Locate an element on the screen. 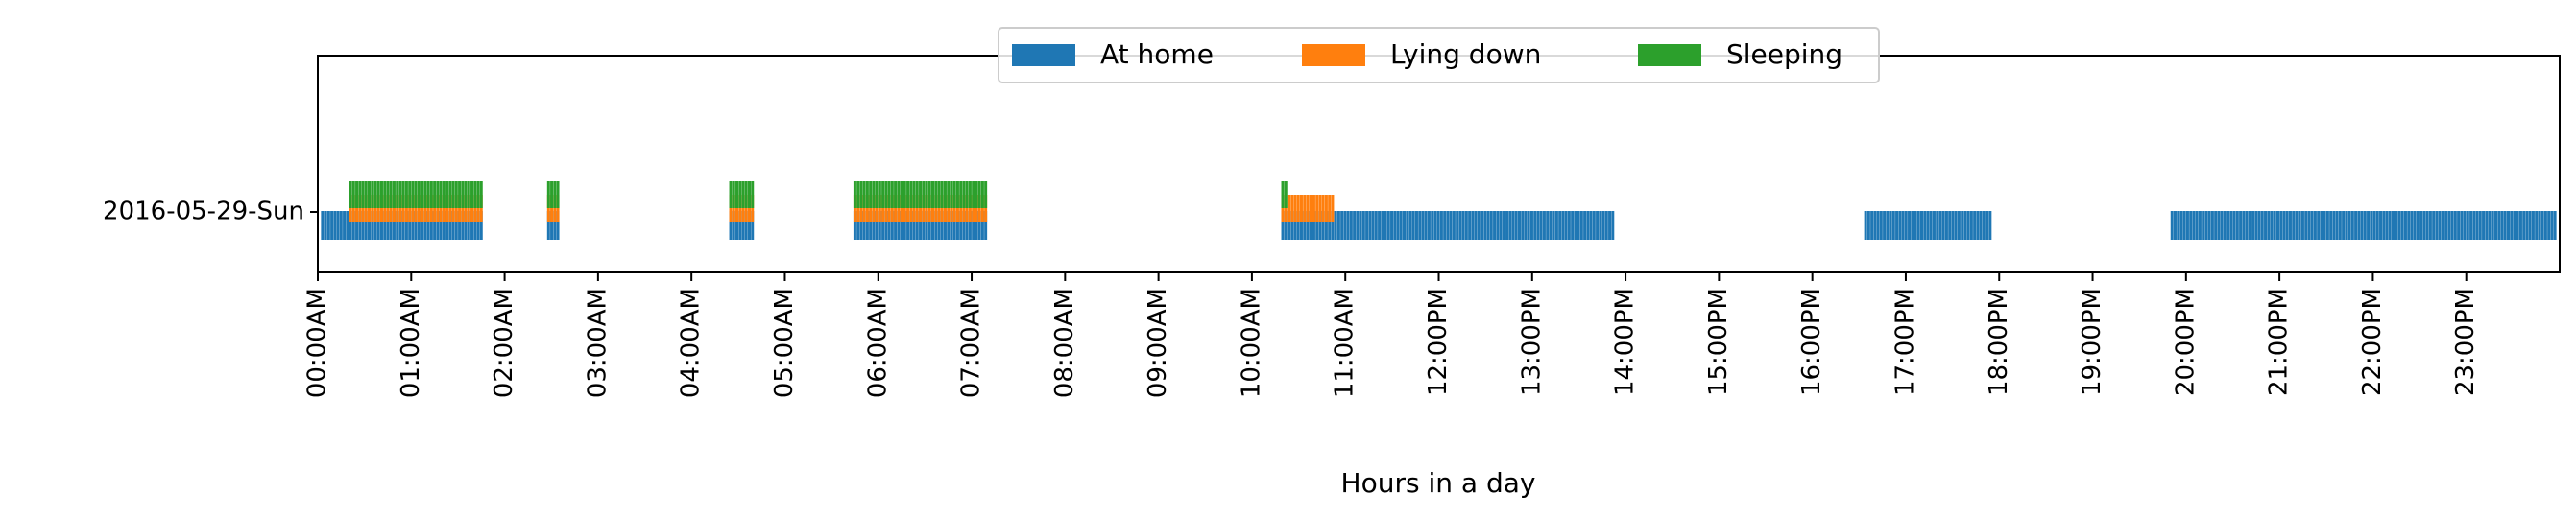  x-tick-label: 08:00AM is located at coordinates (1064, 343).